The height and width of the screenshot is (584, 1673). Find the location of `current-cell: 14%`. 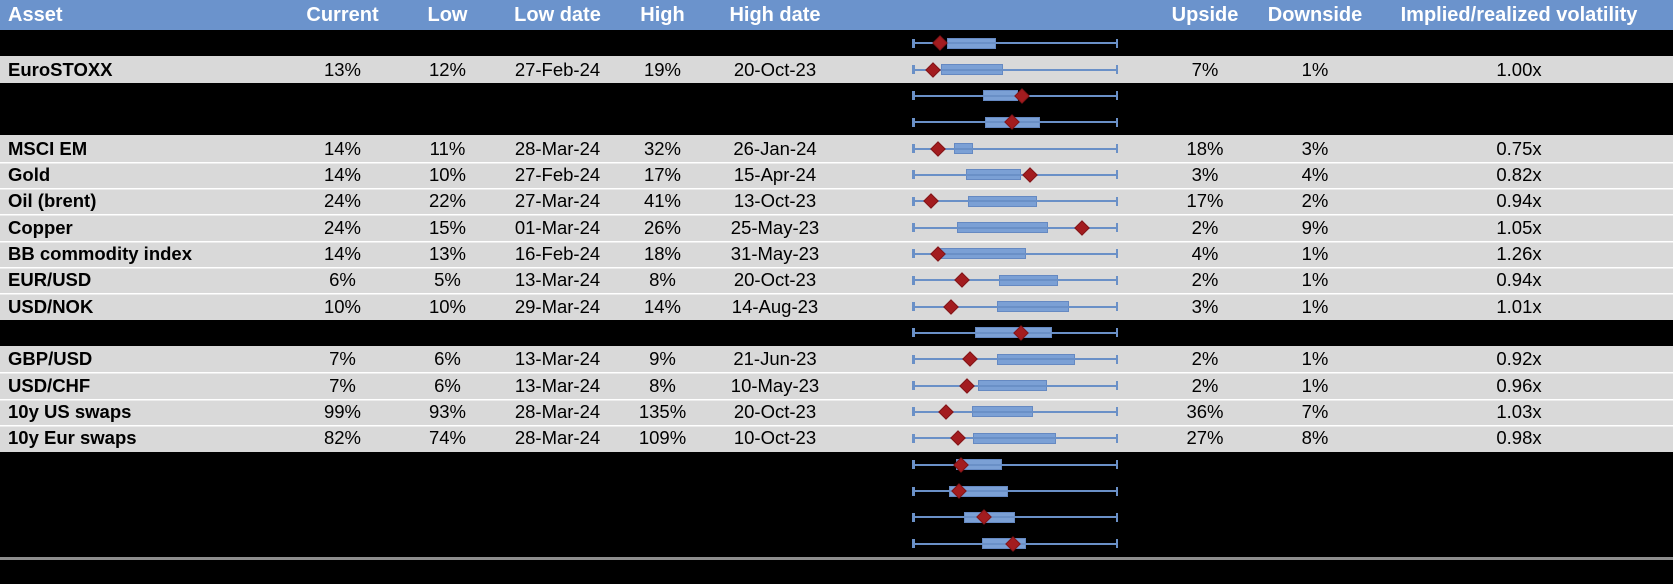

current-cell: 14% is located at coordinates (342, 148).